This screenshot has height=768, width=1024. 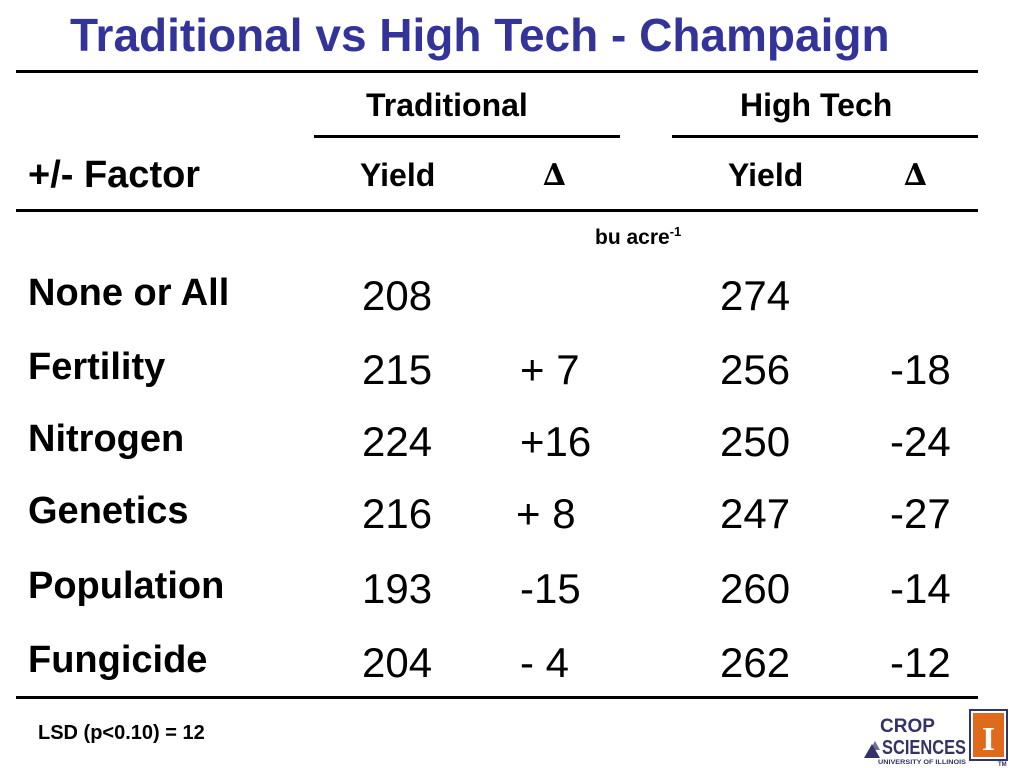 What do you see at coordinates (988, 739) in the screenshot?
I see `svg-text: I` at bounding box center [988, 739].